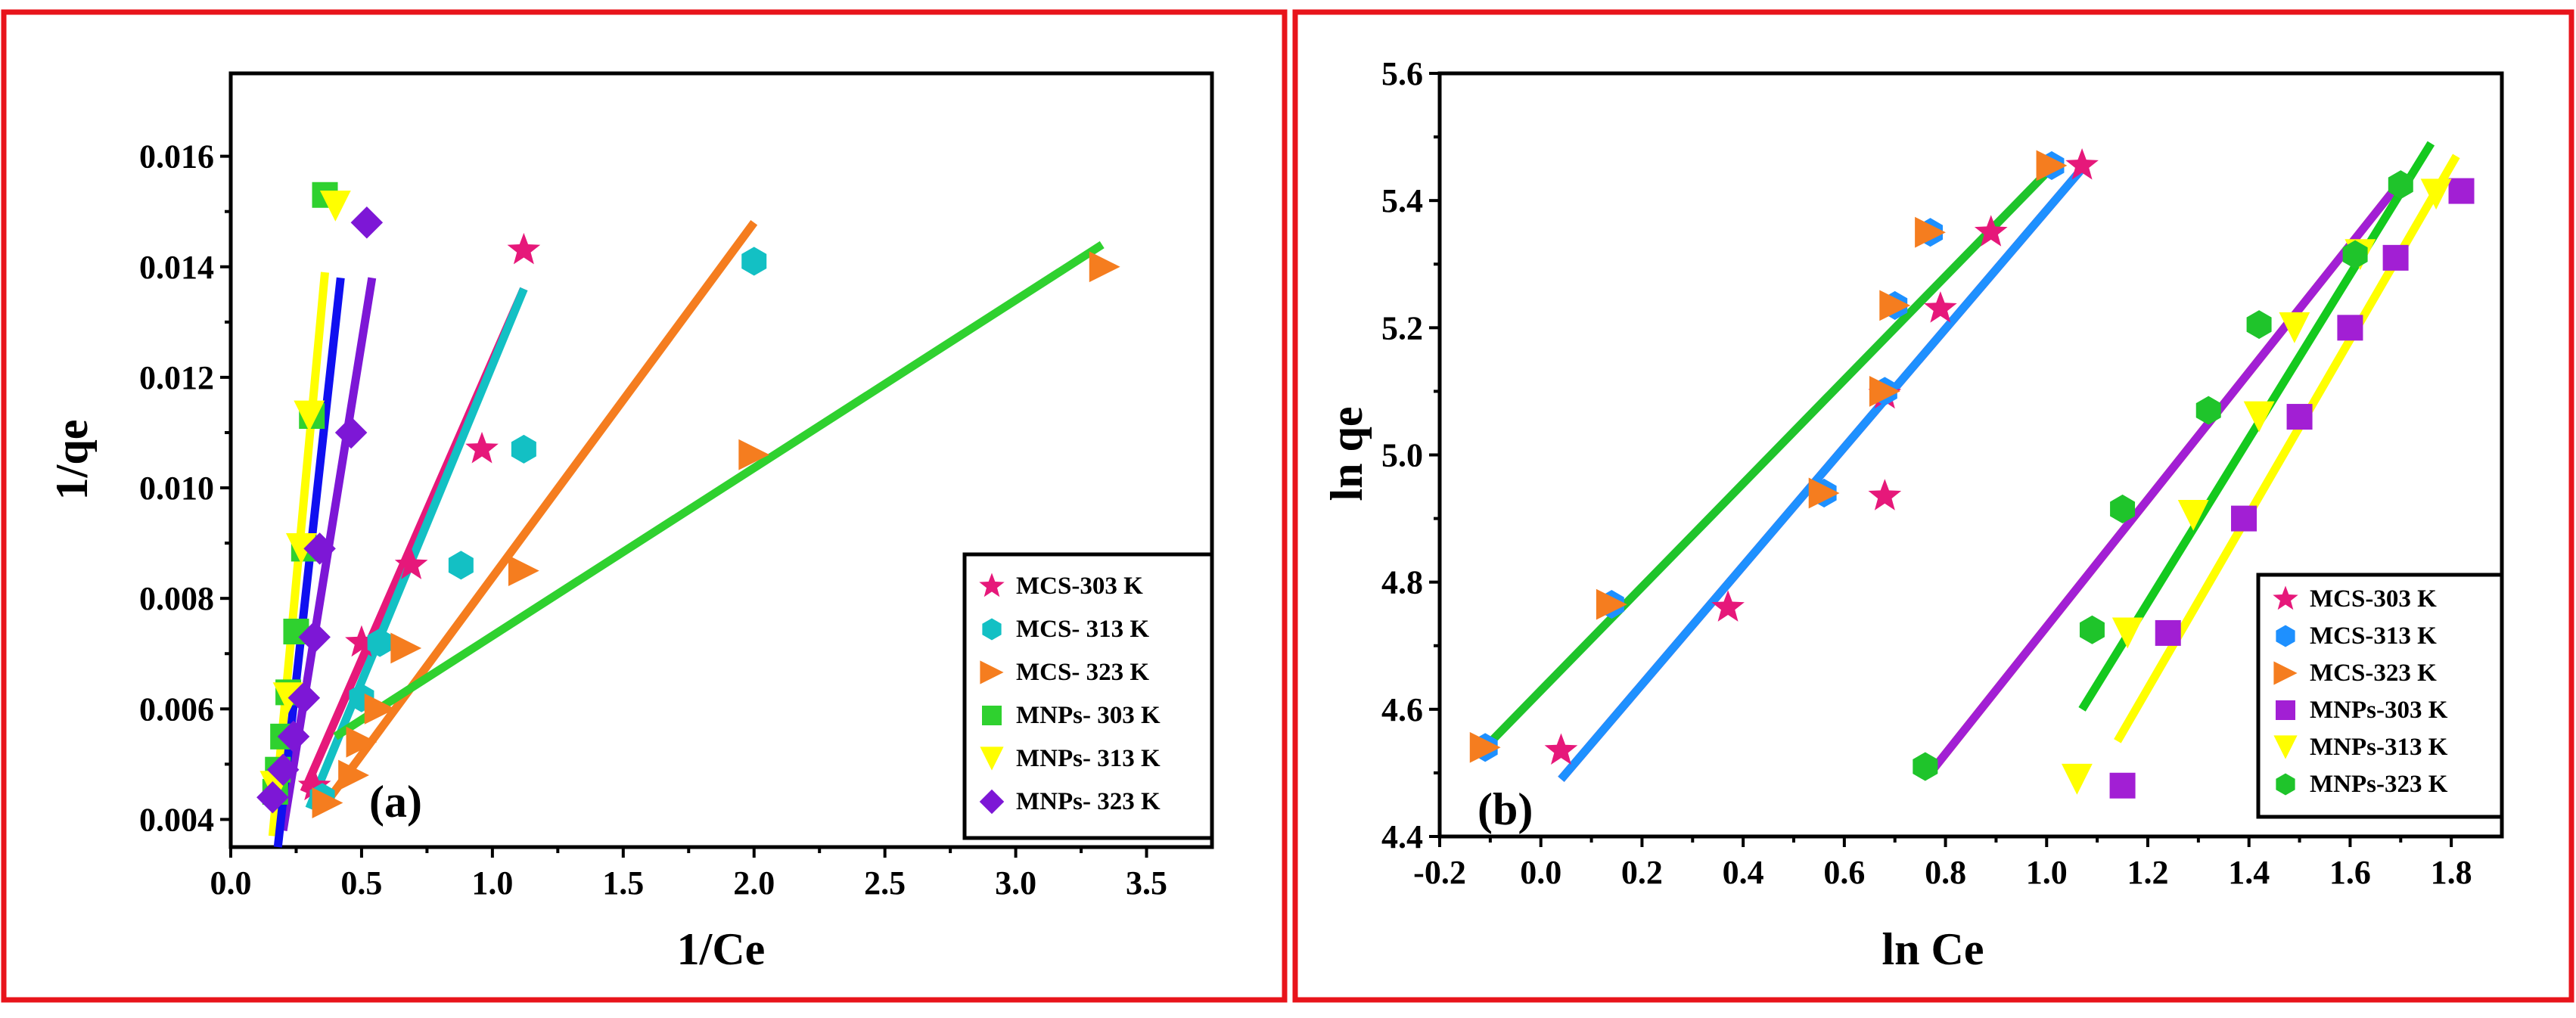  What do you see at coordinates (2379, 747) in the screenshot?
I see `legend-label: MNPs-313 K` at bounding box center [2379, 747].